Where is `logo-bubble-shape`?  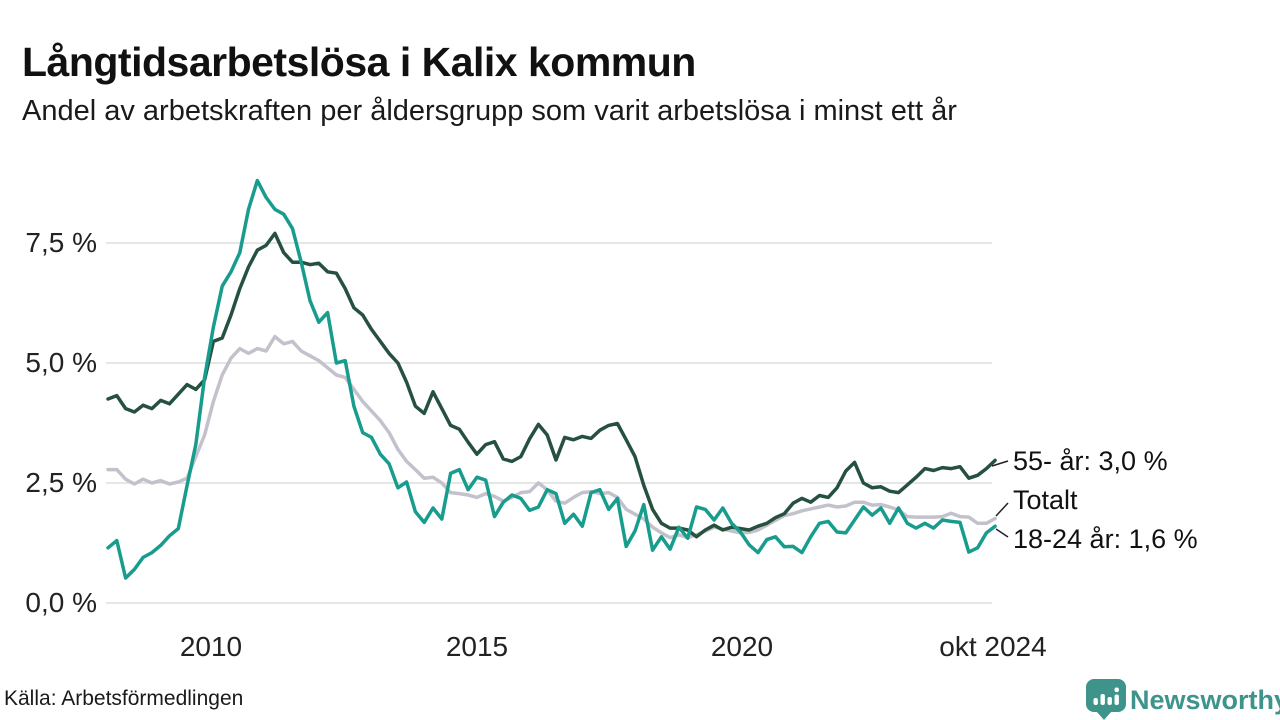 logo-bubble-shape is located at coordinates (1106, 699).